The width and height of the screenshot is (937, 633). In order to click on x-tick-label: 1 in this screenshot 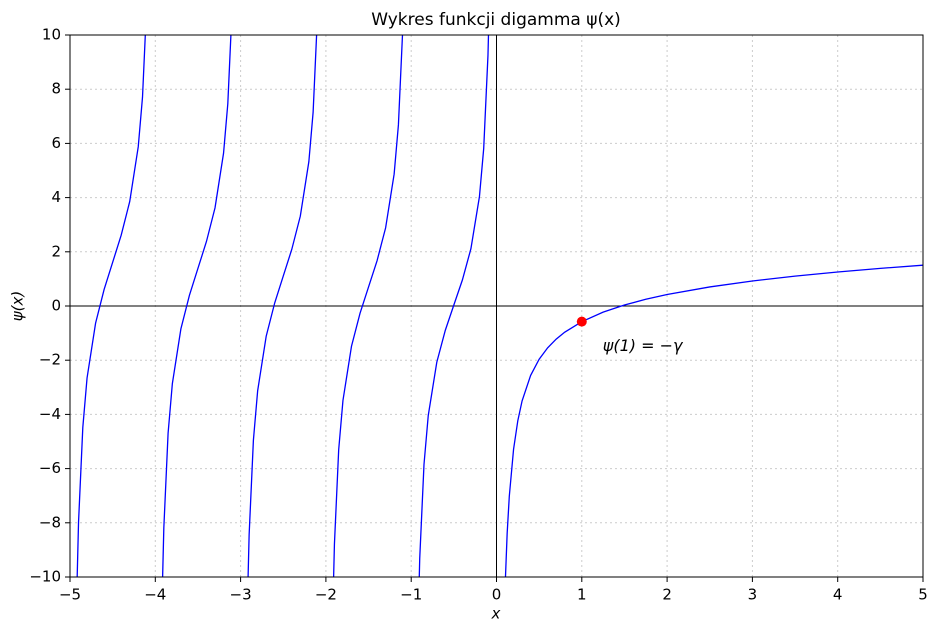, I will do `click(582, 595)`.